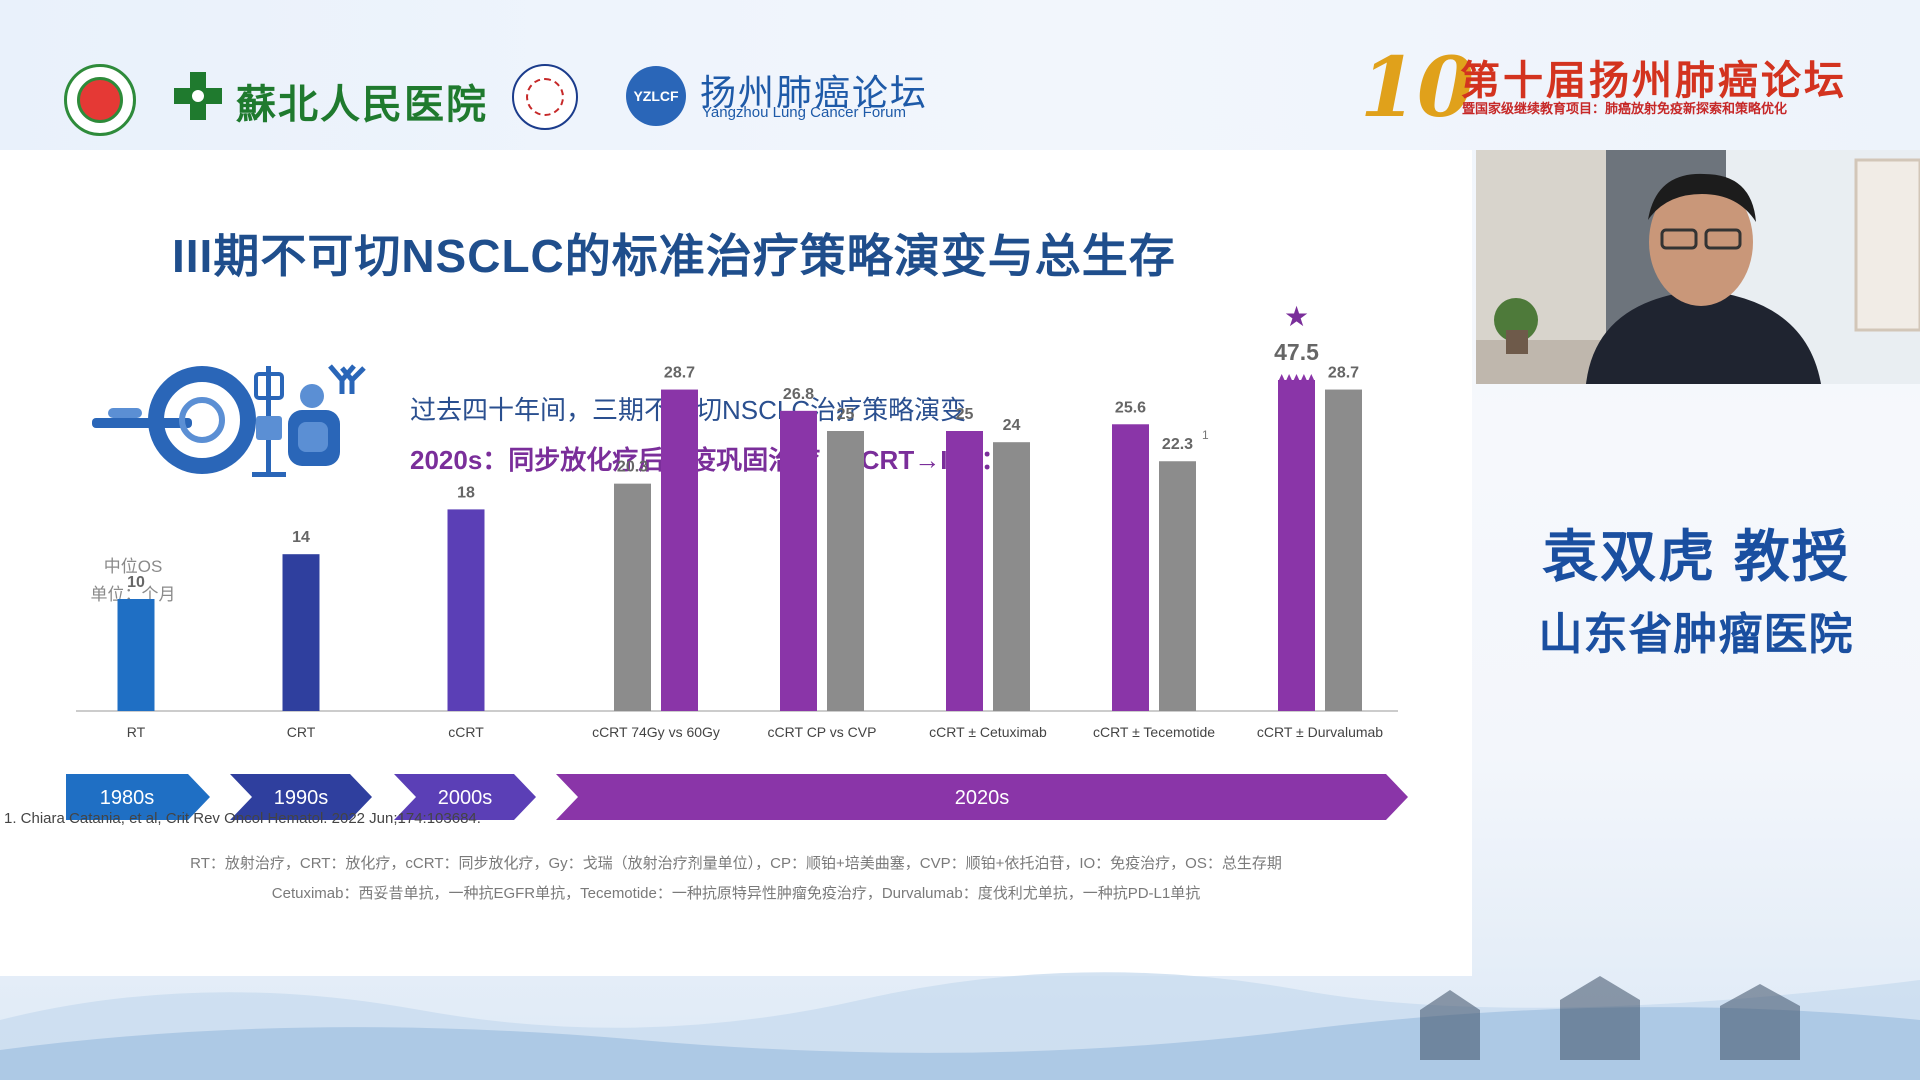 The height and width of the screenshot is (1080, 1920). What do you see at coordinates (1320, 732) in the screenshot?
I see `x-tick-label: cCRT ± Durvalumab` at bounding box center [1320, 732].